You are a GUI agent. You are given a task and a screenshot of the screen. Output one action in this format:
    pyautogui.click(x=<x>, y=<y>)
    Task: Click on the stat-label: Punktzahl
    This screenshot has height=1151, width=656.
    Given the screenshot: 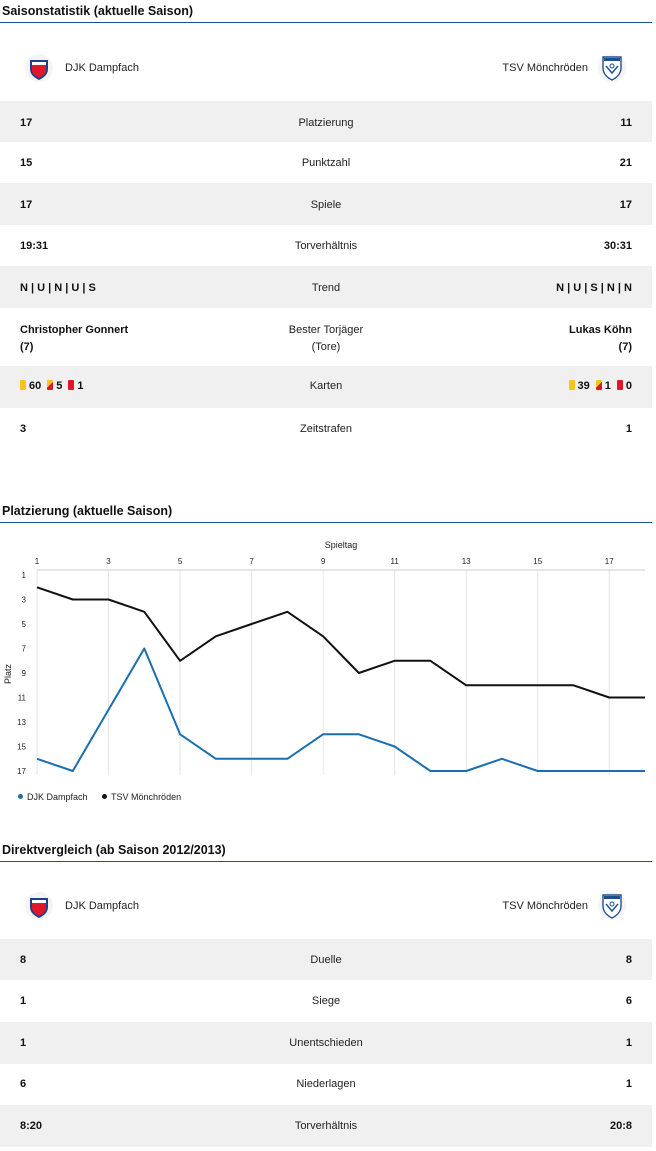 What is the action you would take?
    pyautogui.click(x=326, y=163)
    